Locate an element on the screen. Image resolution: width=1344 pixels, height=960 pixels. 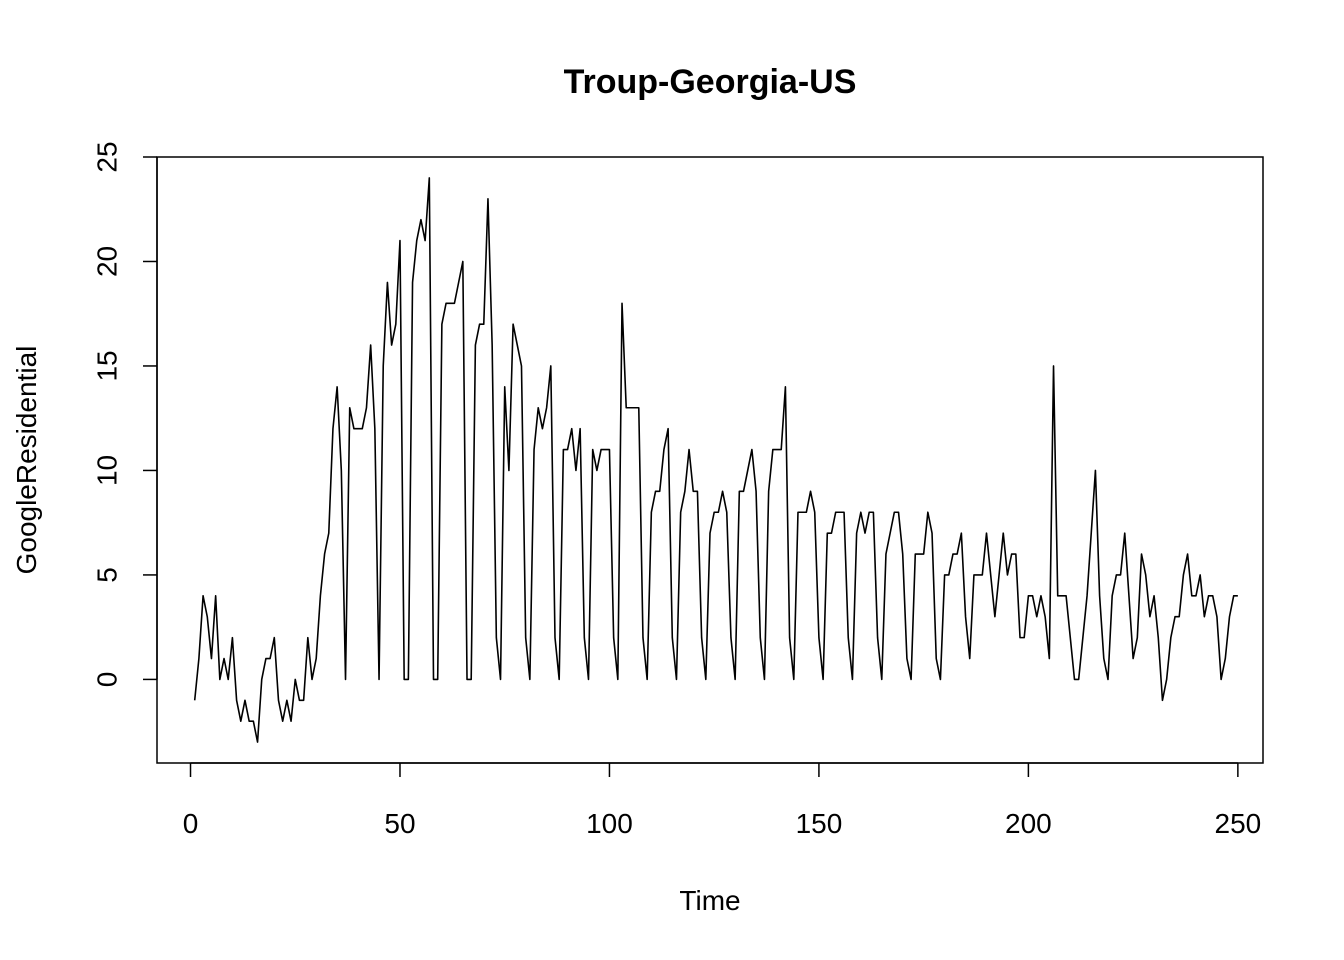
x-tick-label: 50 is located at coordinates (399, 823).